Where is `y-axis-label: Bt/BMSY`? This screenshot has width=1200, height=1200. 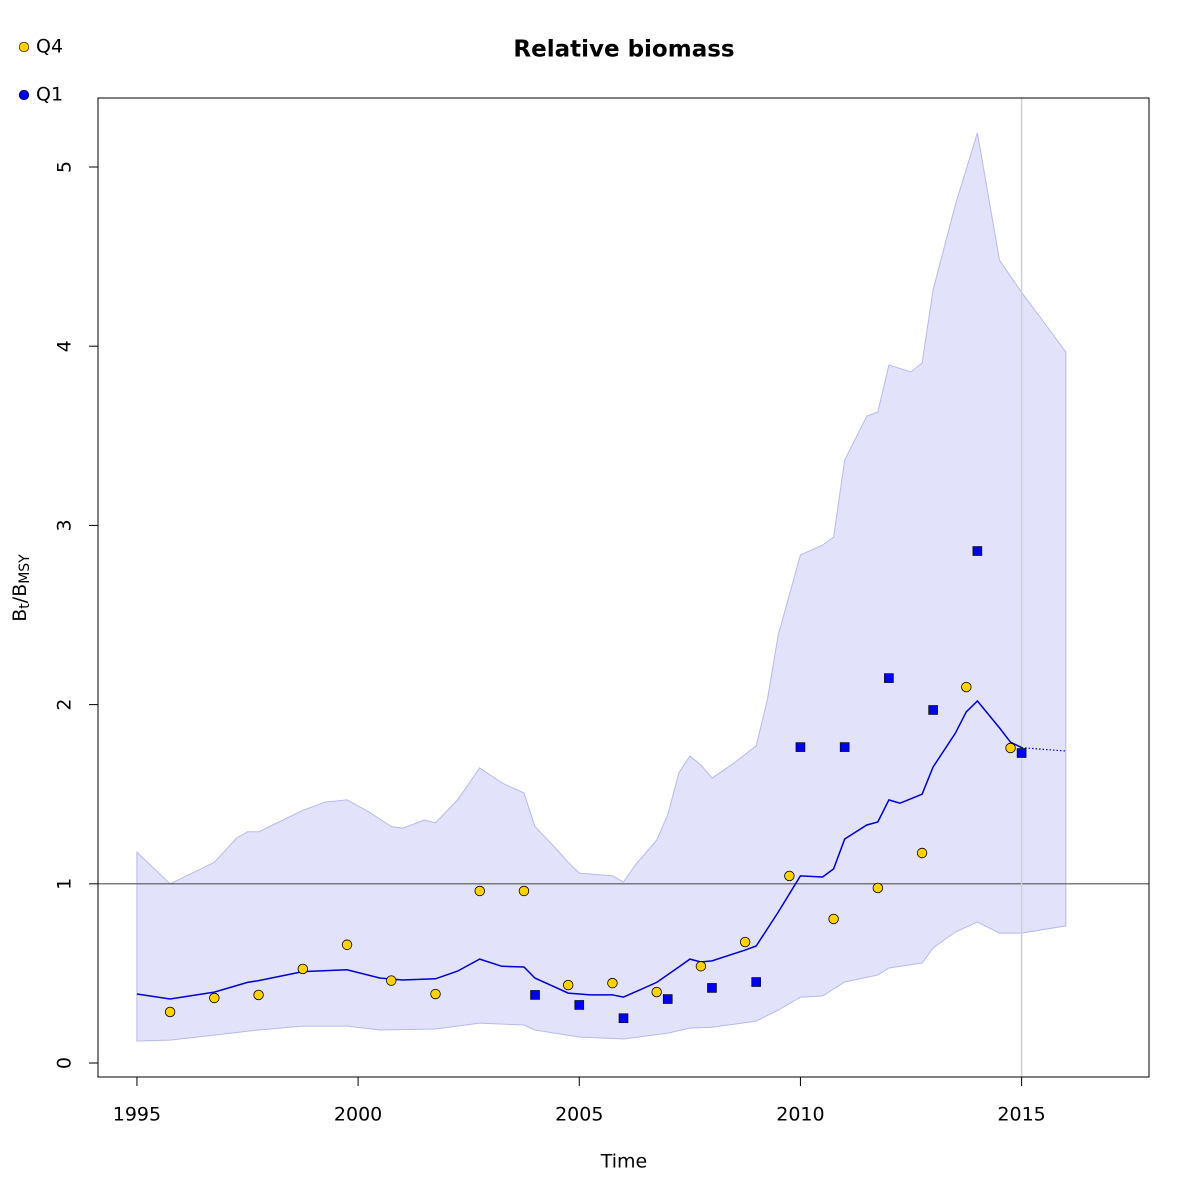 y-axis-label: Bt/BMSY is located at coordinates (21, 588).